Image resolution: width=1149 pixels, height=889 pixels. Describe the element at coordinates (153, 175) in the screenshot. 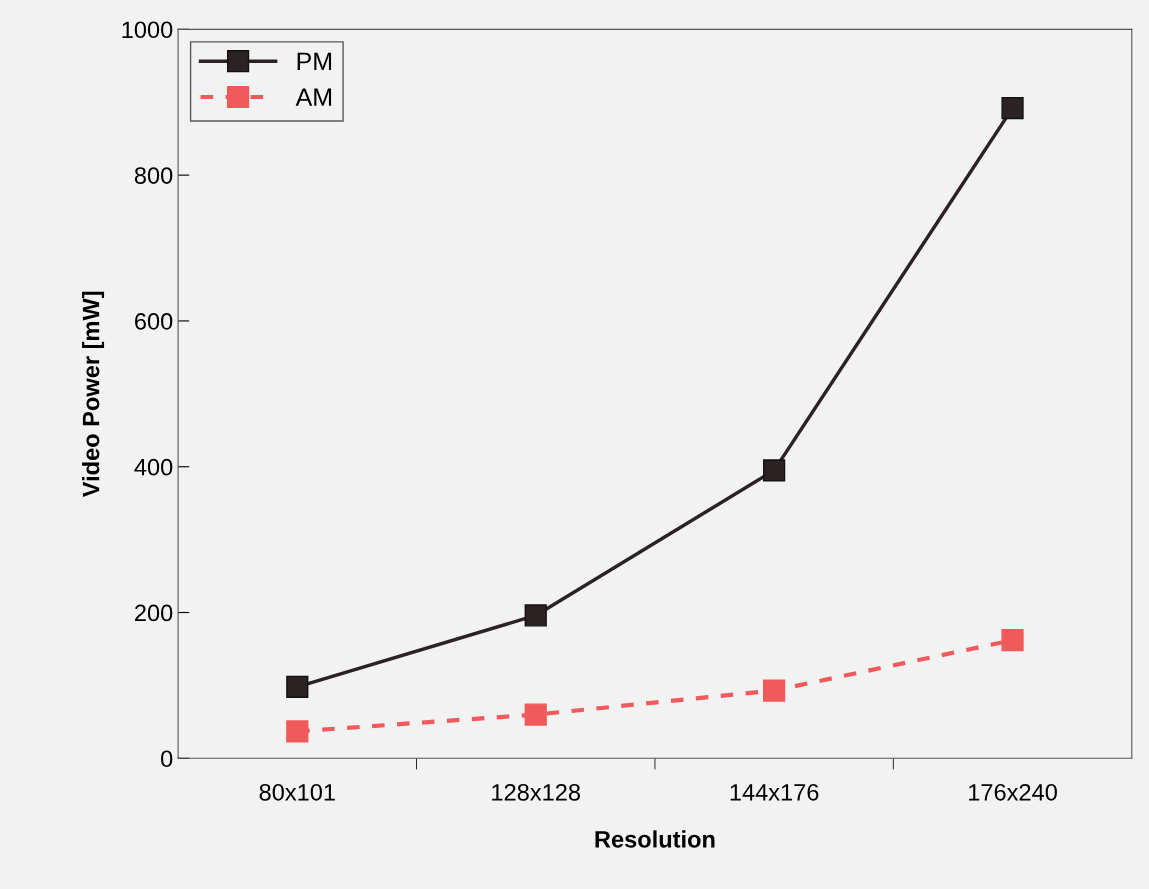

I see `y-tick-label: 800` at that location.